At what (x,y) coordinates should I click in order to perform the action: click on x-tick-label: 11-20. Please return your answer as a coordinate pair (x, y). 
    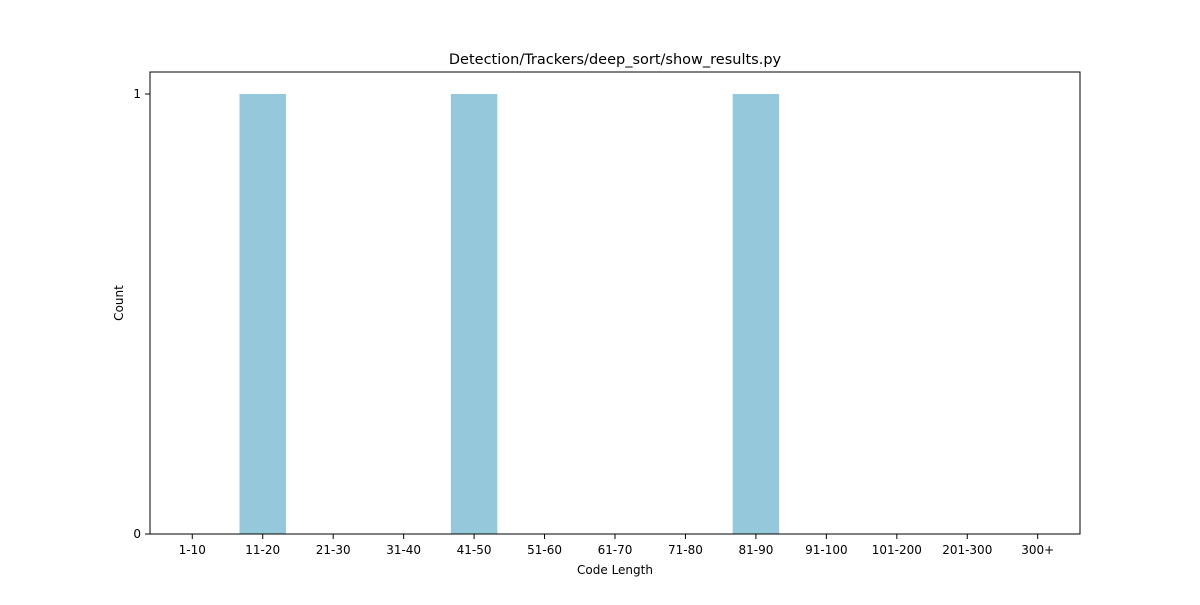
    Looking at the image, I should click on (262, 550).